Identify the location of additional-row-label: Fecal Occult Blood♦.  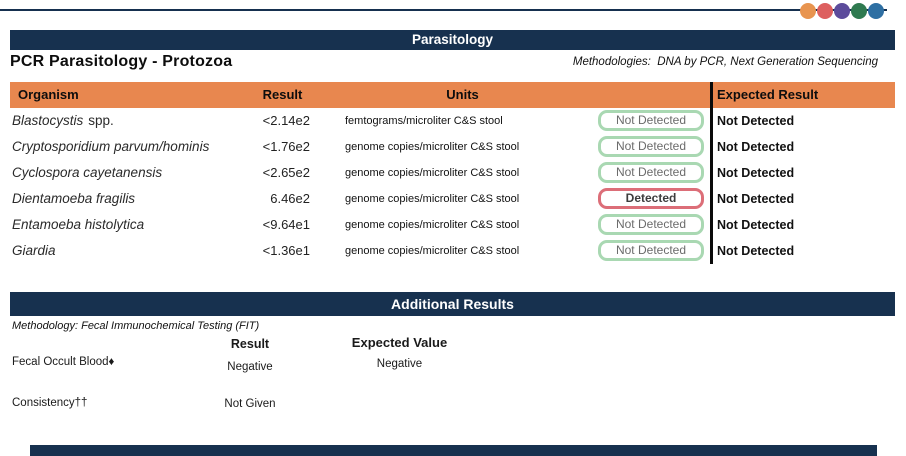
(63, 362).